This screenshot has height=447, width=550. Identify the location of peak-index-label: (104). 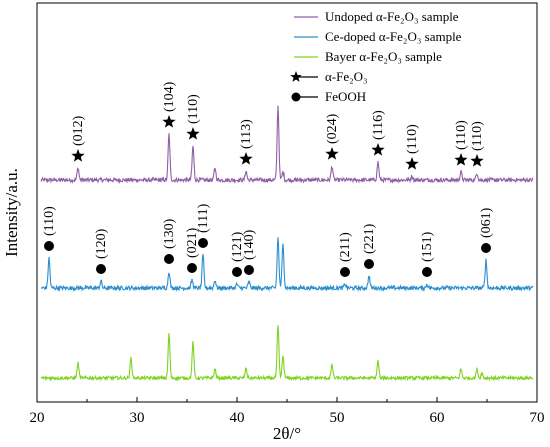
(169, 96).